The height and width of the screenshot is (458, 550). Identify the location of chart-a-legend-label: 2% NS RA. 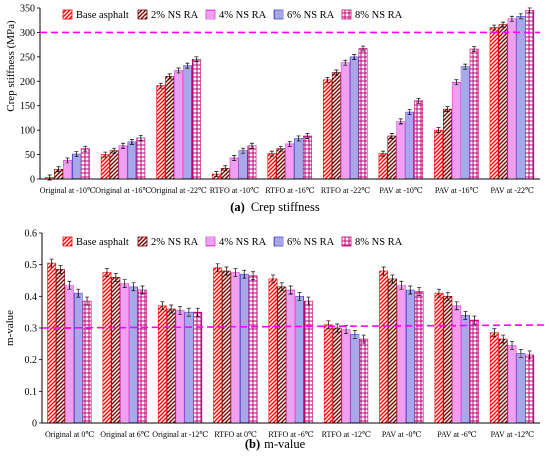
(175, 15).